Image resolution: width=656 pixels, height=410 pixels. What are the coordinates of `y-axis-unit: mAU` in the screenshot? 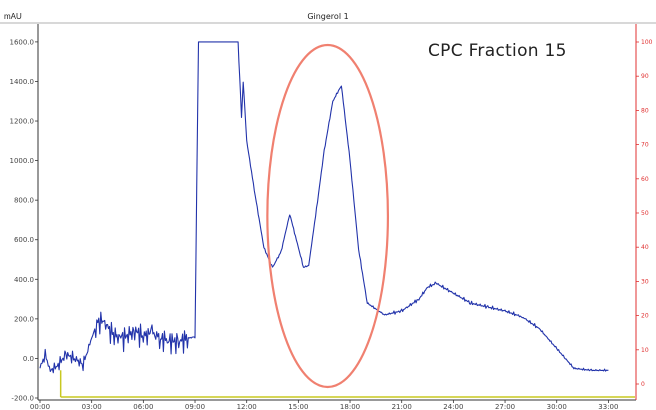 It's located at (13, 16).